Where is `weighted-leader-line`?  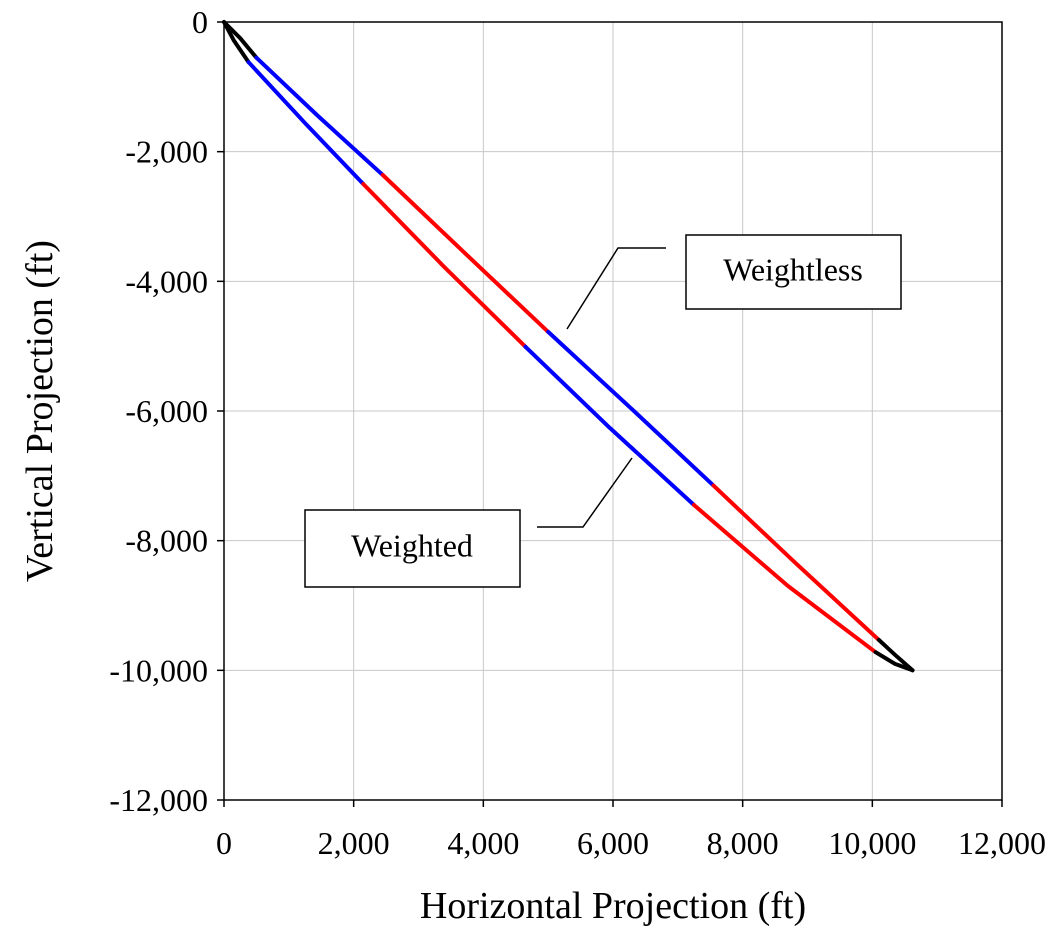
weighted-leader-line is located at coordinates (585, 492).